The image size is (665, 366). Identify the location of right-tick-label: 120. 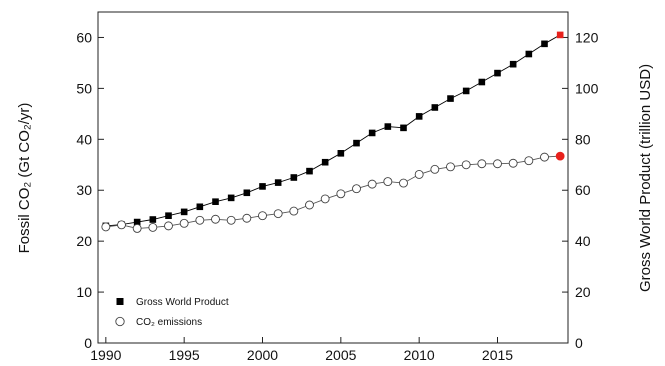
(587, 37).